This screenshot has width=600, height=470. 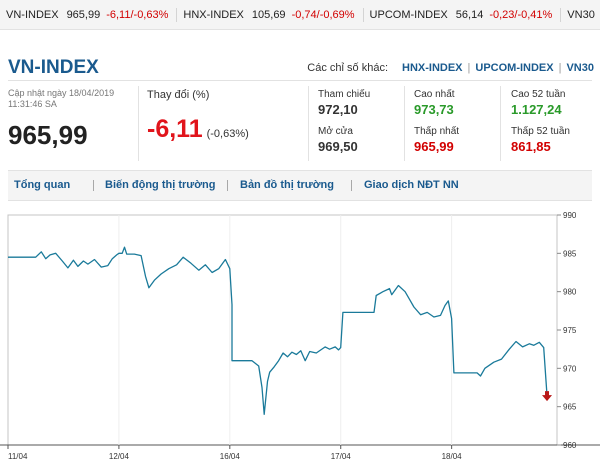 What do you see at coordinates (323, 15) in the screenshot?
I see `ticker-change: -0,74/-0,69%` at bounding box center [323, 15].